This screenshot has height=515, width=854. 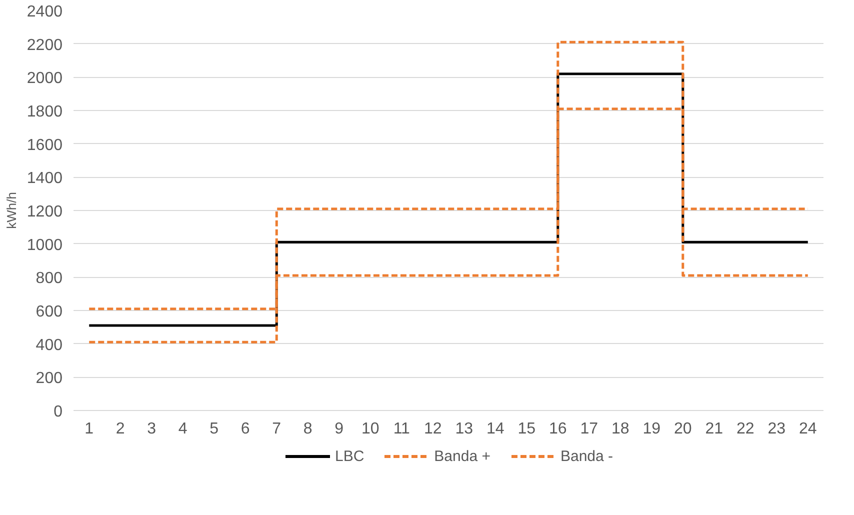 I want to click on x-tick-label: 2, so click(x=120, y=429).